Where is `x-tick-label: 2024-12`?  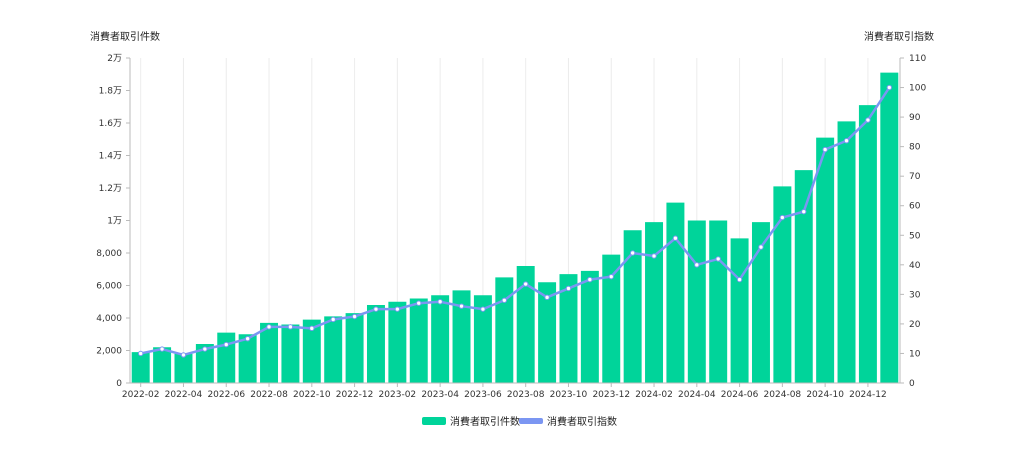 x-tick-label: 2024-12 is located at coordinates (868, 395).